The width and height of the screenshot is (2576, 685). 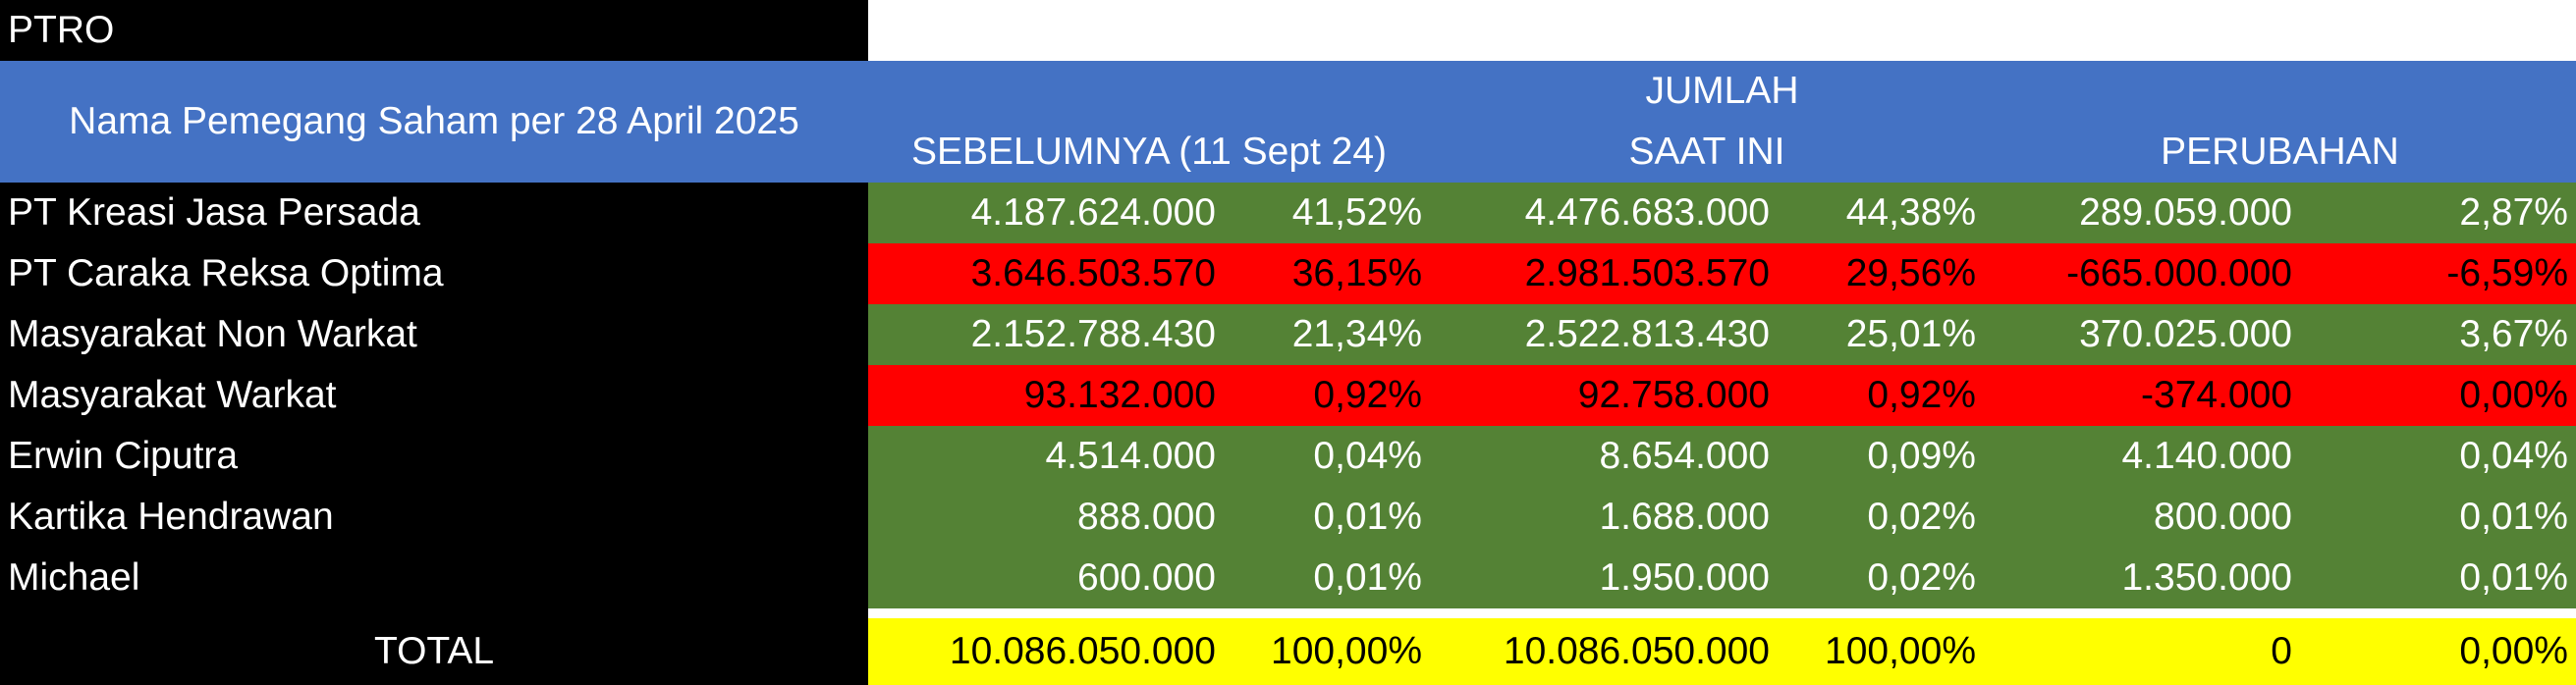 I want to click on before-amount: 3.646.503.570, so click(x=1046, y=273).